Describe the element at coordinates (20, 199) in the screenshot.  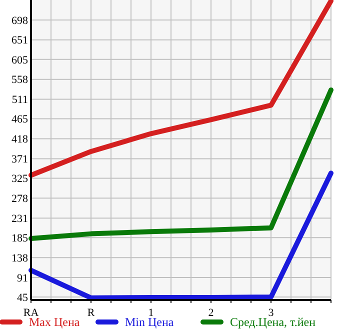
I see `y-tick-label: 278` at that location.